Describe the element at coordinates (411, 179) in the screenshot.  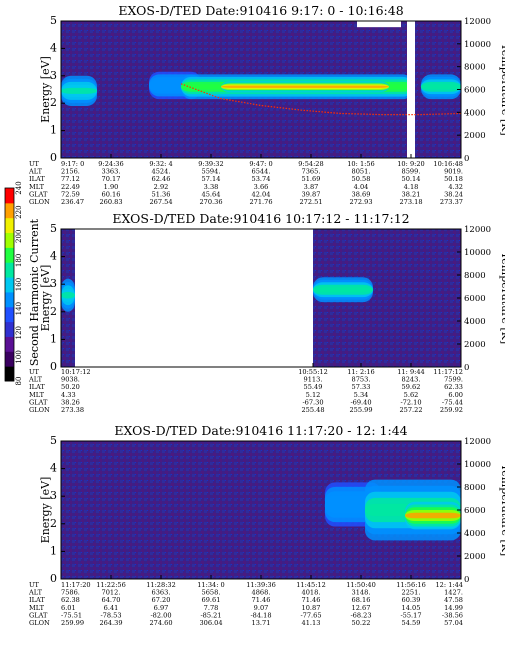
I see `ephemeris-value: 50.14` at that location.